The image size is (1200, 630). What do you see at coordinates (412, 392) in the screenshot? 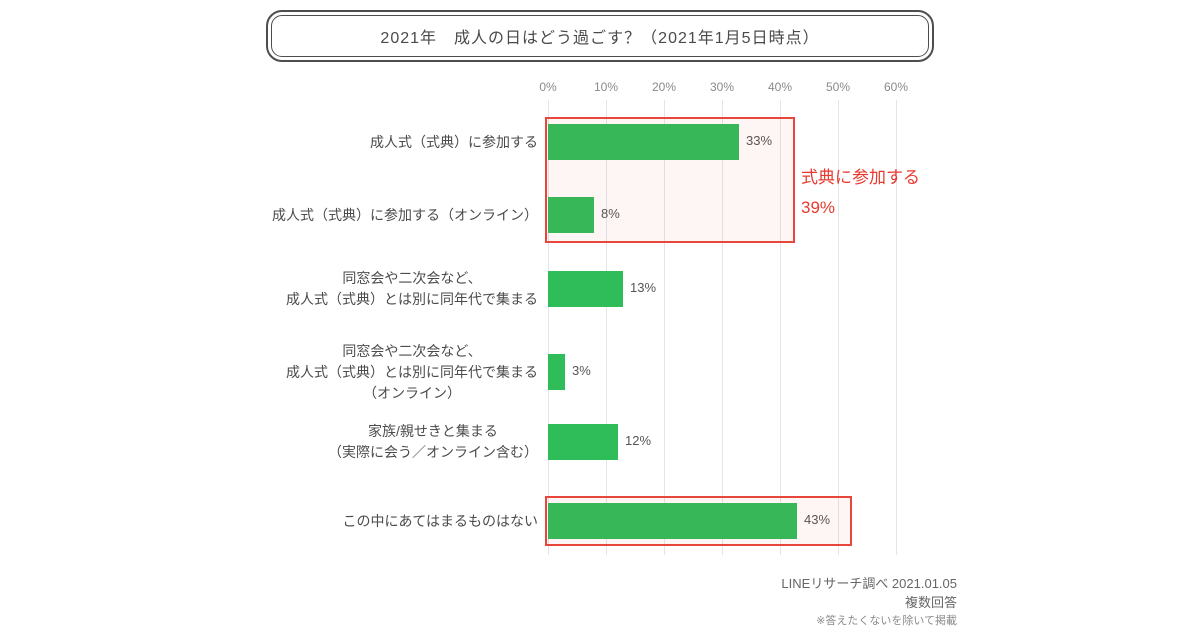
I see `category-label-line: （オンライン）` at bounding box center [412, 392].